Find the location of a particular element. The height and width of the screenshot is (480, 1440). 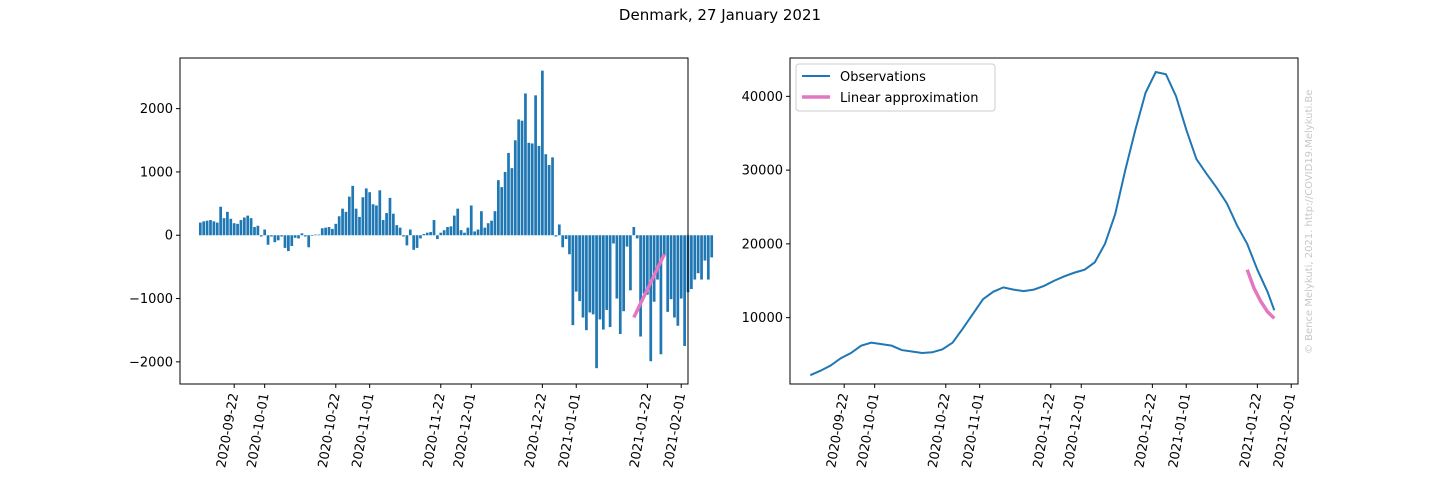

bar-approximation-line is located at coordinates (649, 286).